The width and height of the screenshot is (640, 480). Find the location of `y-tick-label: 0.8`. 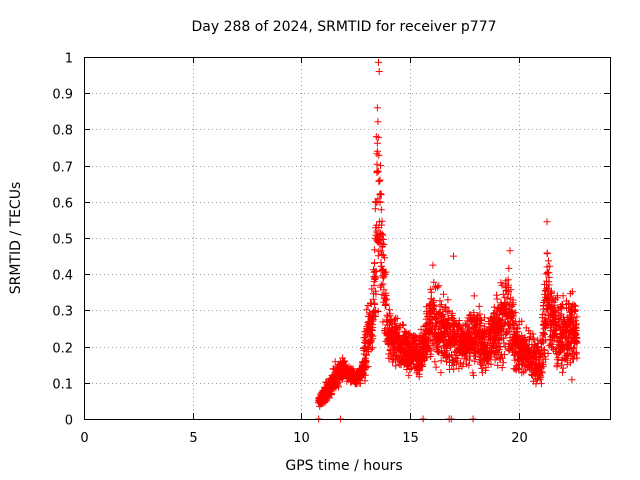

y-tick-label: 0.8 is located at coordinates (62, 131).